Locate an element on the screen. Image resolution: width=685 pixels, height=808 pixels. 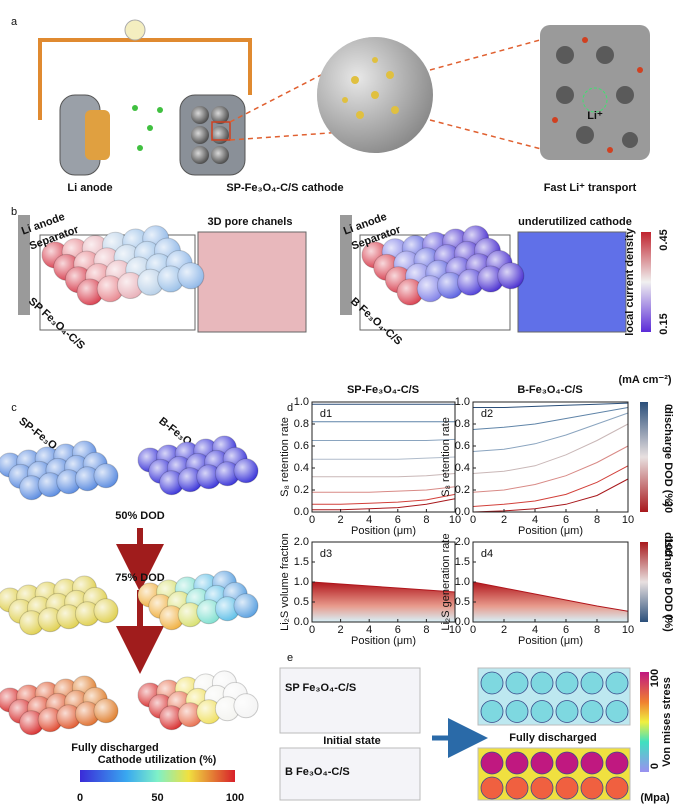
bulb is located at coordinates (135, 30).